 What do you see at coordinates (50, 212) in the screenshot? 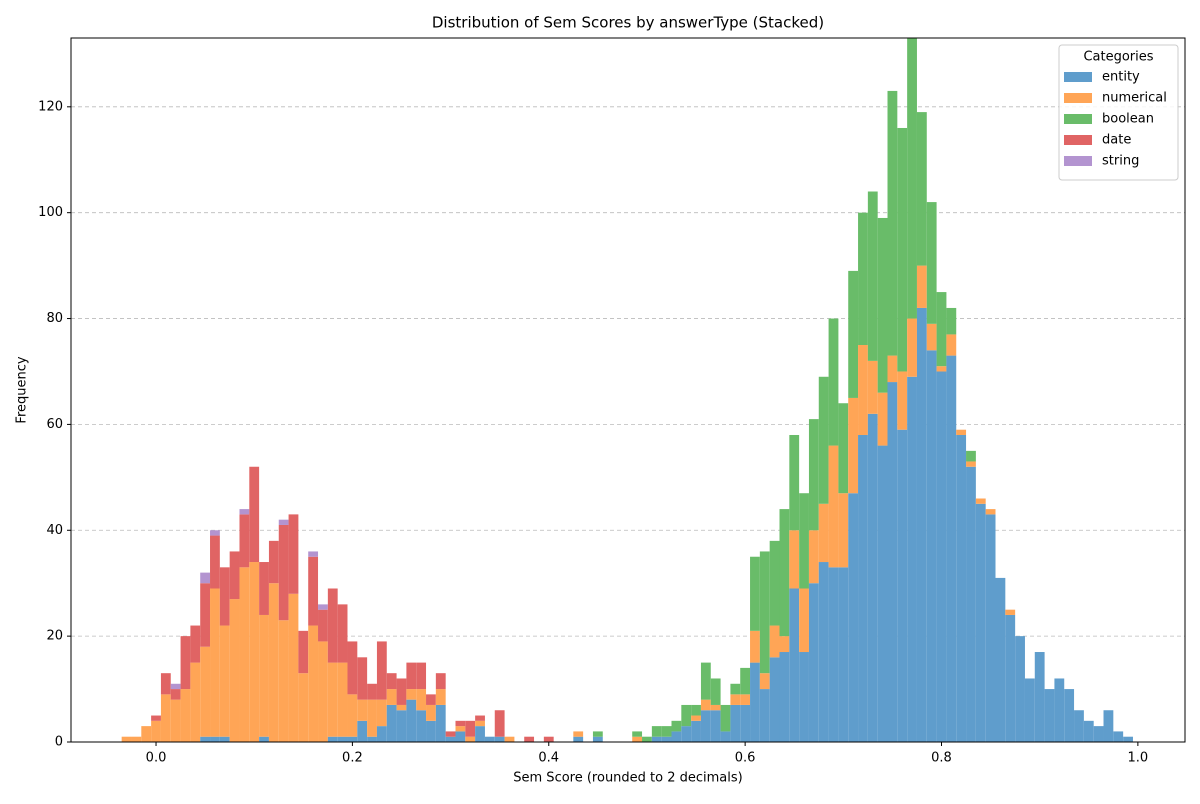
I see `y-tick-label: 100` at bounding box center [50, 212].